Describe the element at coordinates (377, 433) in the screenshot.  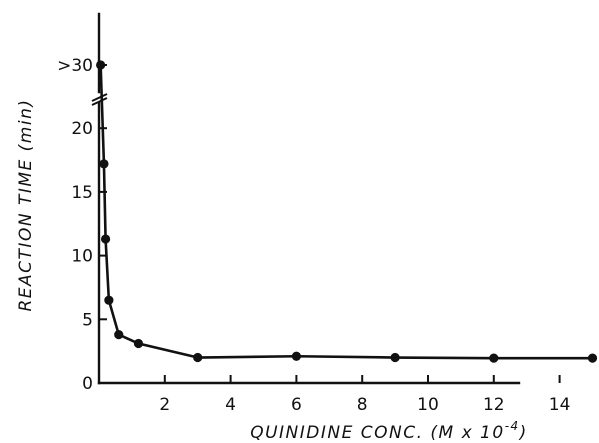
I see `x-axis-title-main: QUINIDINE CONC. (M x 10` at that location.